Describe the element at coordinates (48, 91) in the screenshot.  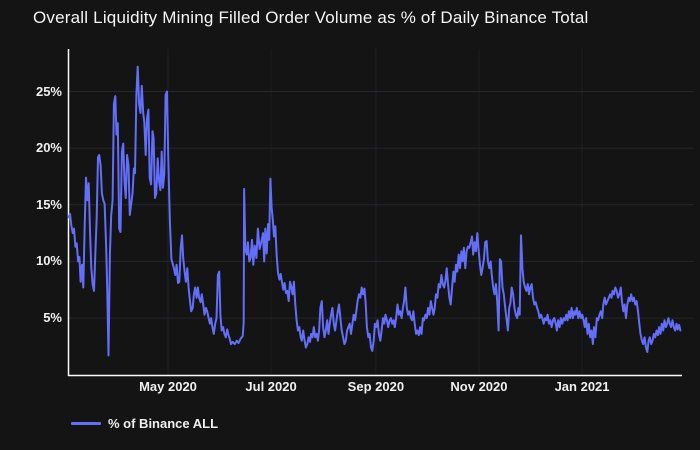
I see `y-tick-label: 25%` at that location.